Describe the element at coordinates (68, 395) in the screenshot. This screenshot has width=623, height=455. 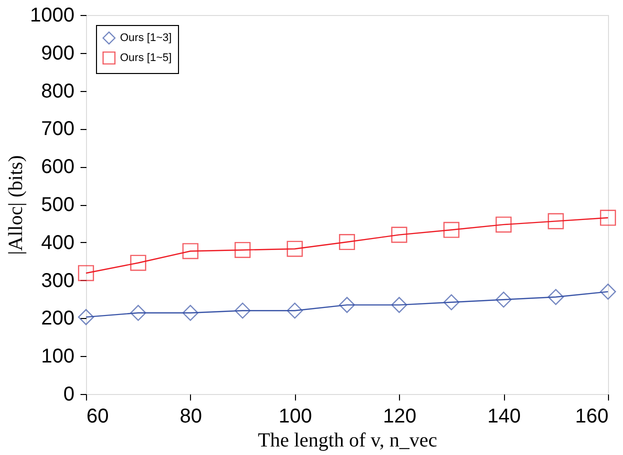
I see `y-tick-label: 0` at that location.